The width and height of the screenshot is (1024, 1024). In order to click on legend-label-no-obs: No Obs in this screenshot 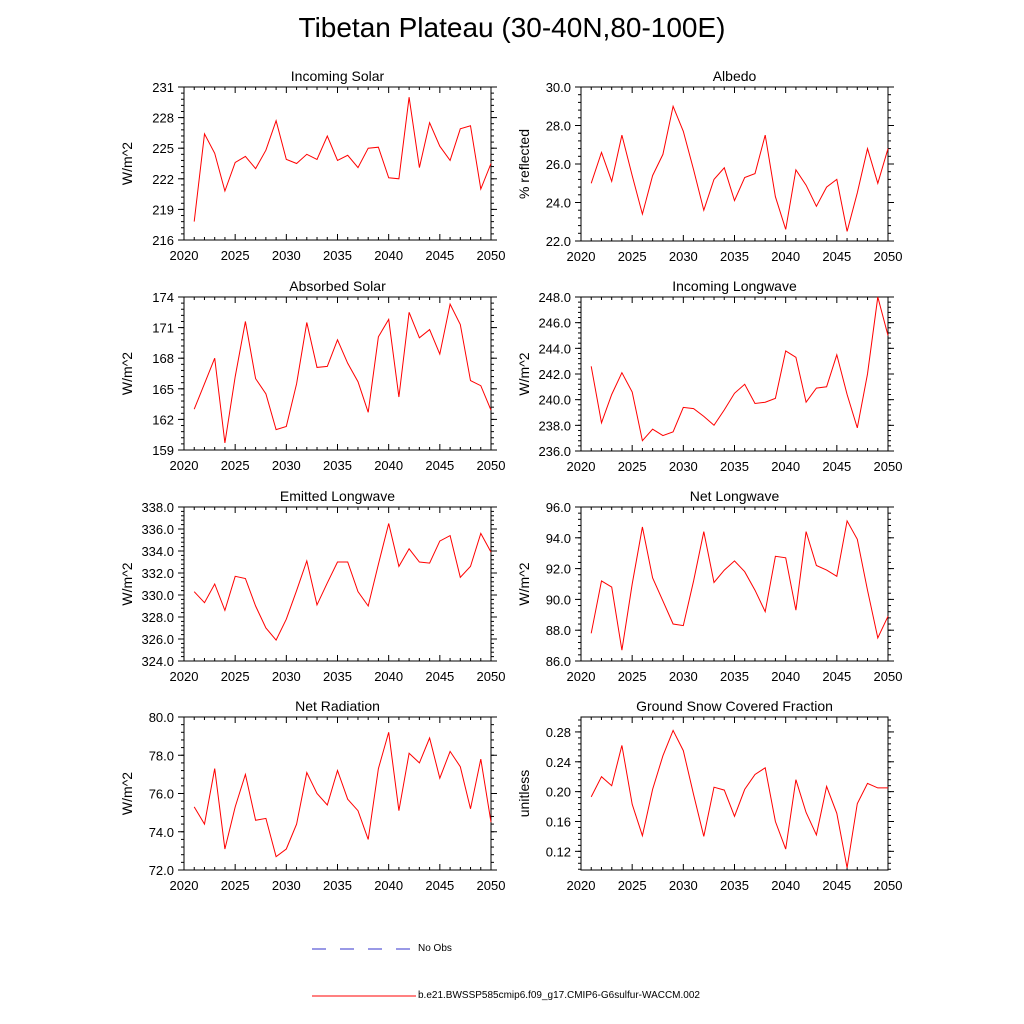, I will do `click(435, 948)`.